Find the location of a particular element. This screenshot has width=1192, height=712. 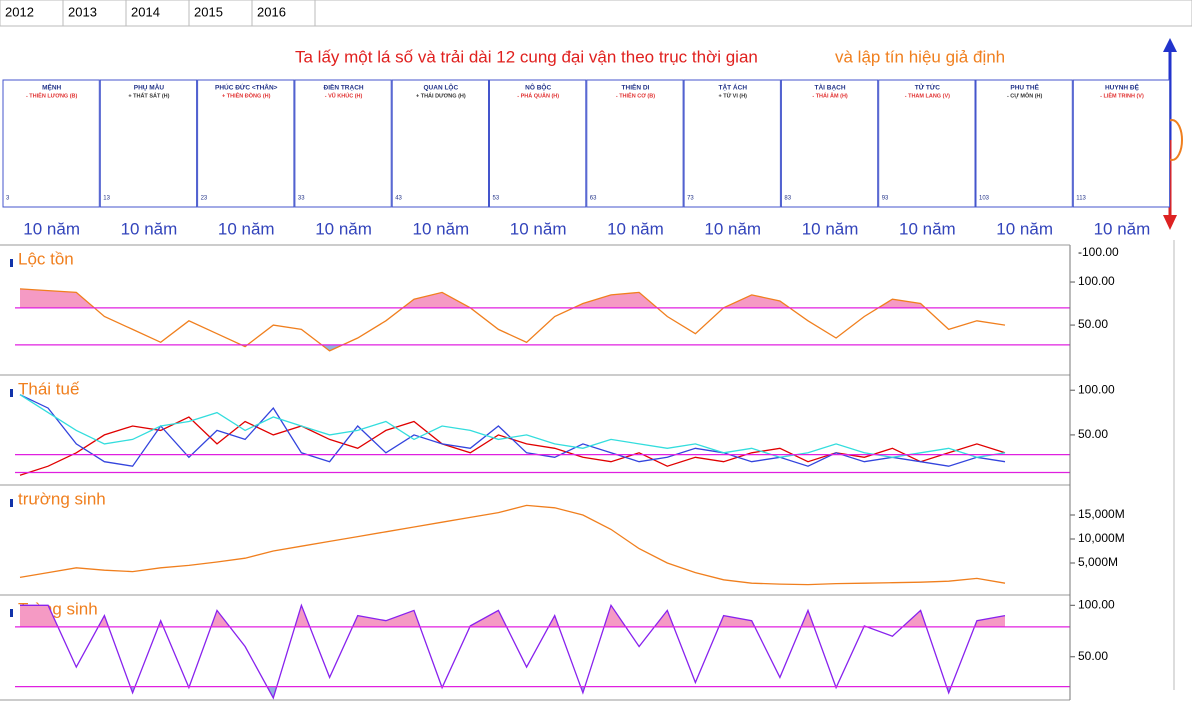

palace-star: - THIÊN LƯƠNG (B) is located at coordinates (52, 95).